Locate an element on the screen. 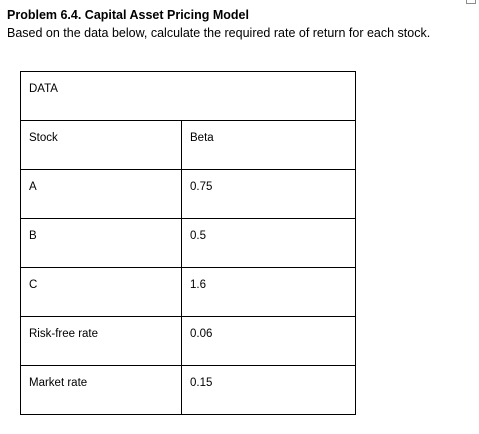 This screenshot has height=434, width=479. table-row: A 0.75 is located at coordinates (188, 194).